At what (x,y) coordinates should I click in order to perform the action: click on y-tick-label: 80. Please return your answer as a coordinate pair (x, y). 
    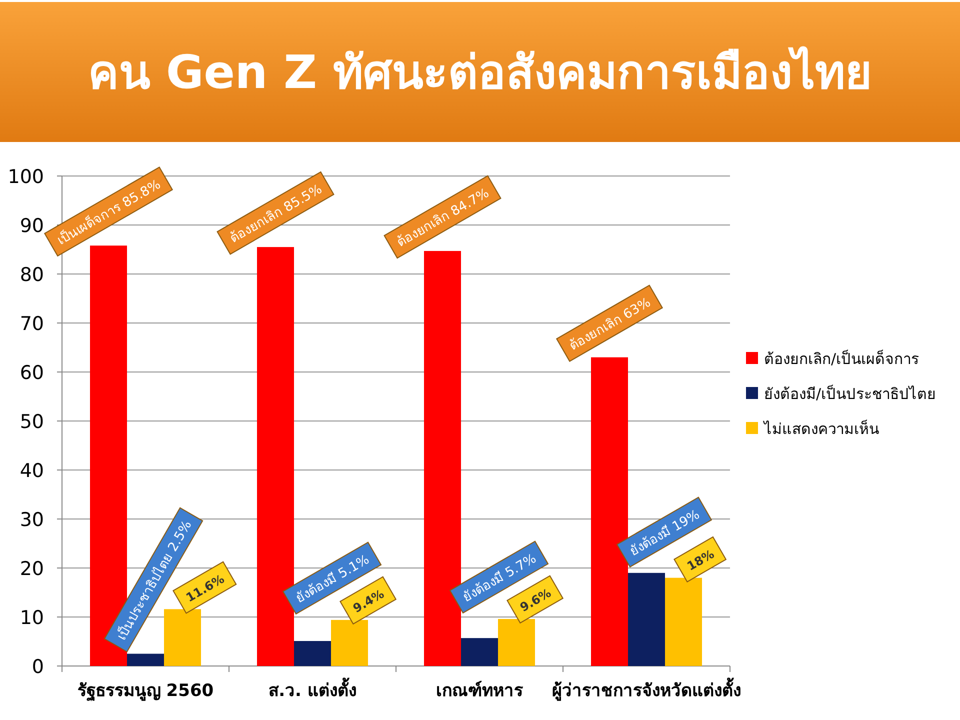
    Looking at the image, I should click on (32, 275).